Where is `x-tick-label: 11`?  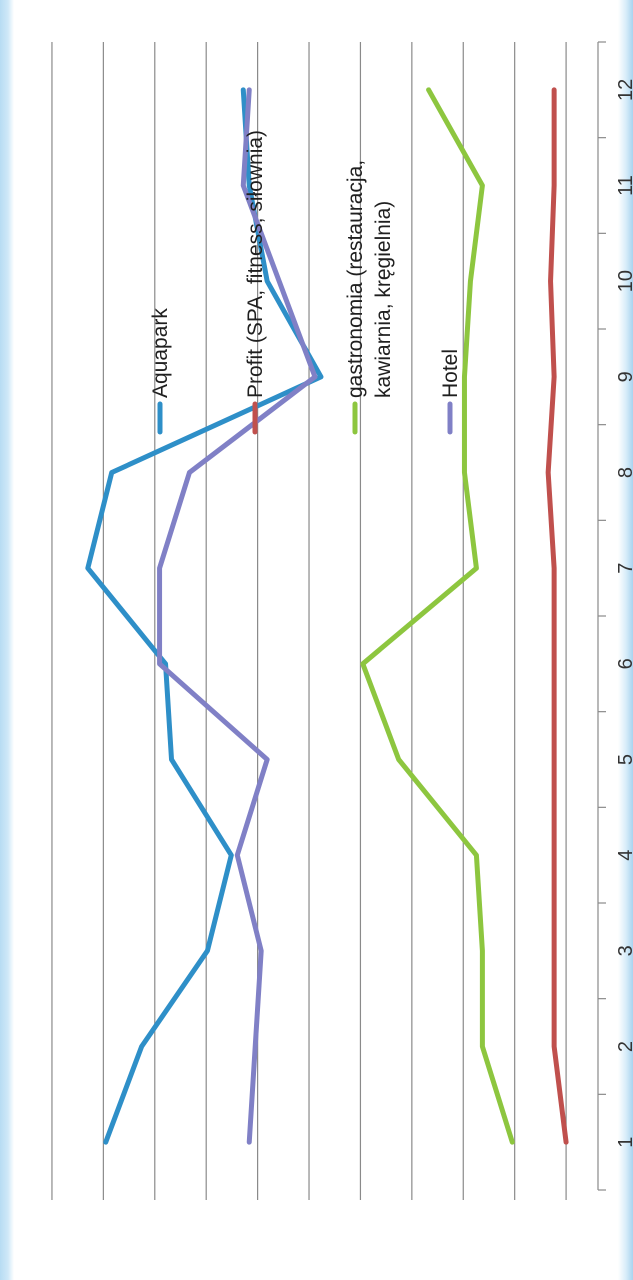
x-tick-label: 11 is located at coordinates (624, 185).